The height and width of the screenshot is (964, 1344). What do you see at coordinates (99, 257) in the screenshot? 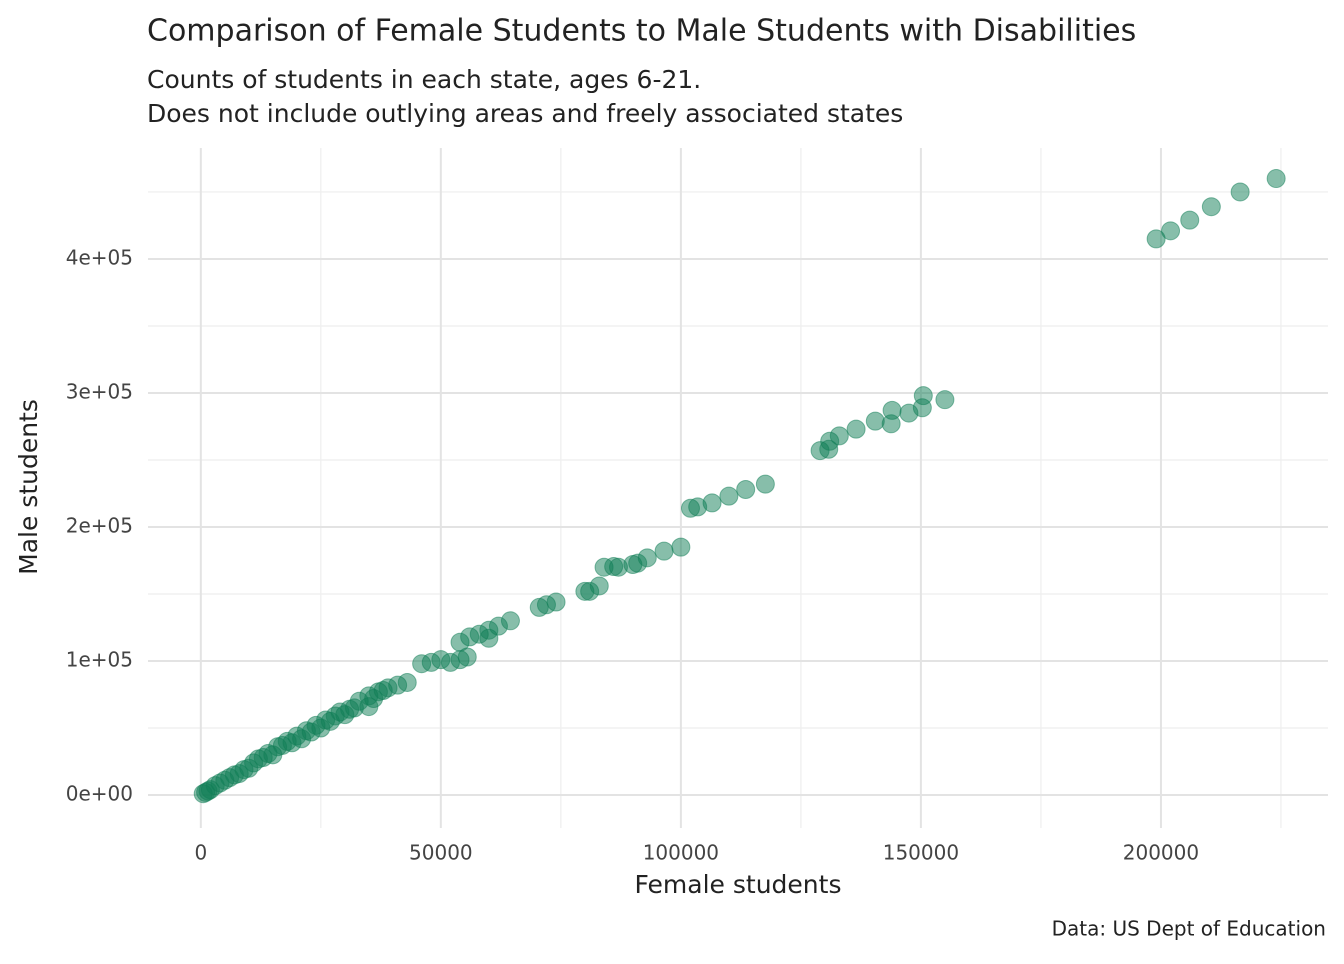
I see `y-tick-label: 4e+05` at bounding box center [99, 257].